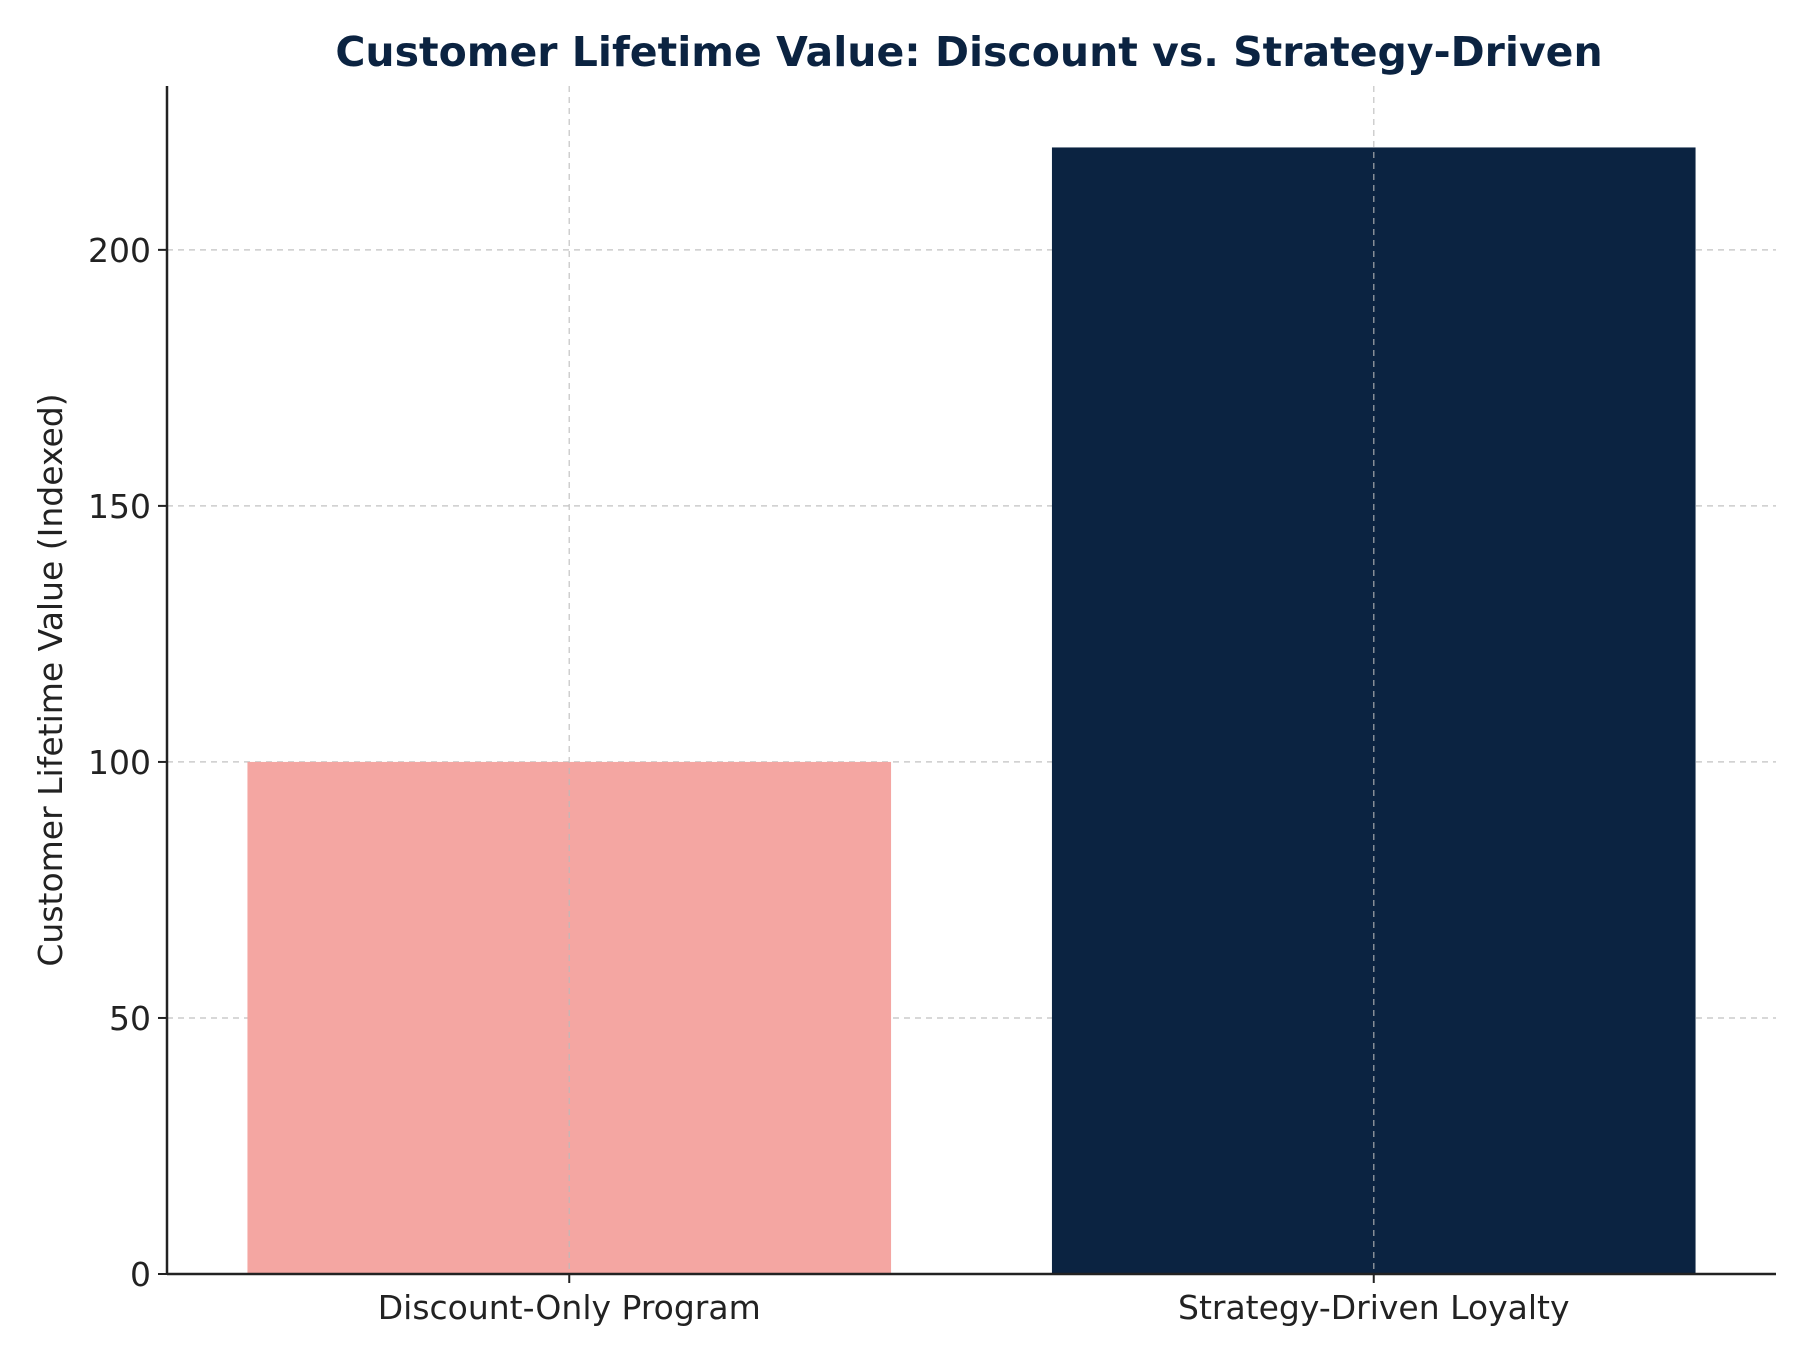 This screenshot has width=1798, height=1352. What do you see at coordinates (50, 679) in the screenshot?
I see `y-axis-label: Customer Lifetime Value (Indexed)` at bounding box center [50, 679].